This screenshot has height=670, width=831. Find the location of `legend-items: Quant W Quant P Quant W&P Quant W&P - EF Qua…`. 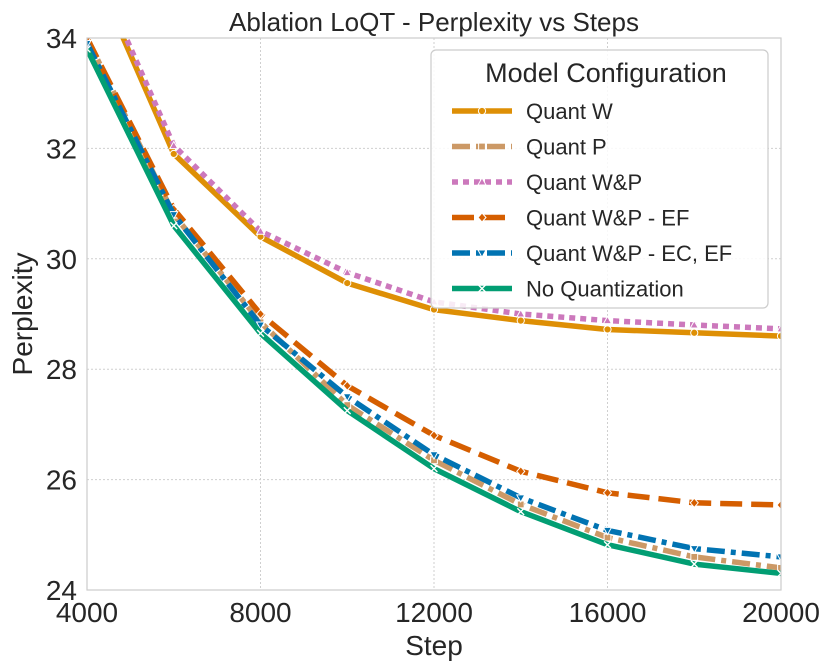

legend-items: Quant W Quant P Quant W&P Quant W&P - EF Qua… is located at coordinates (592, 200).